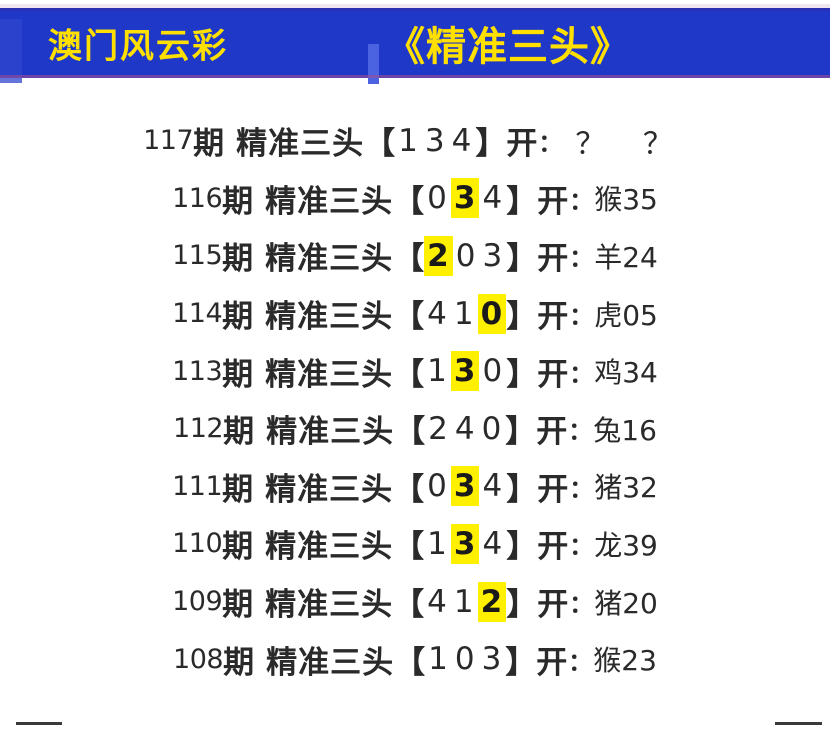 This screenshot has width=830, height=735. What do you see at coordinates (465, 486) in the screenshot?
I see `prediction-digit-hit: 3` at bounding box center [465, 486].